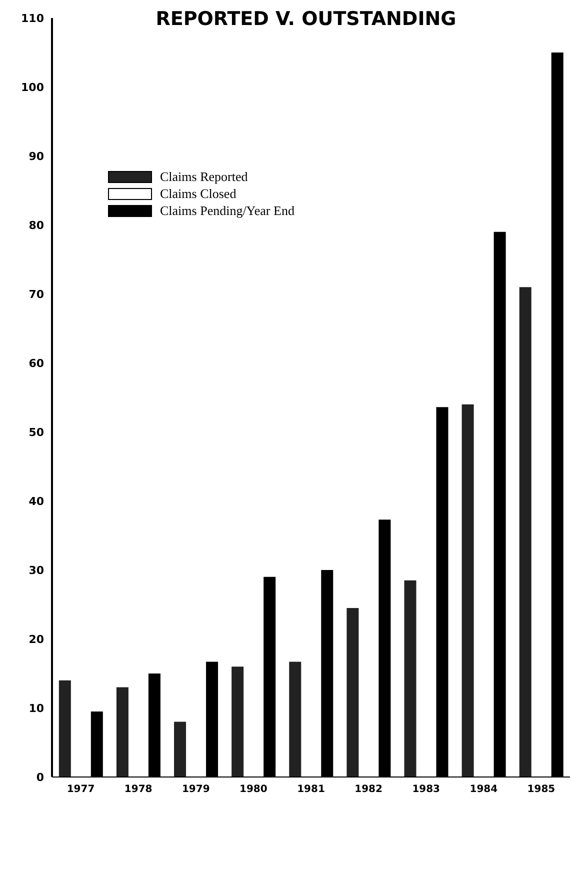 Image resolution: width=582 pixels, height=870 pixels. What do you see at coordinates (36, 294) in the screenshot?
I see `y-tick-label: 70` at bounding box center [36, 294].